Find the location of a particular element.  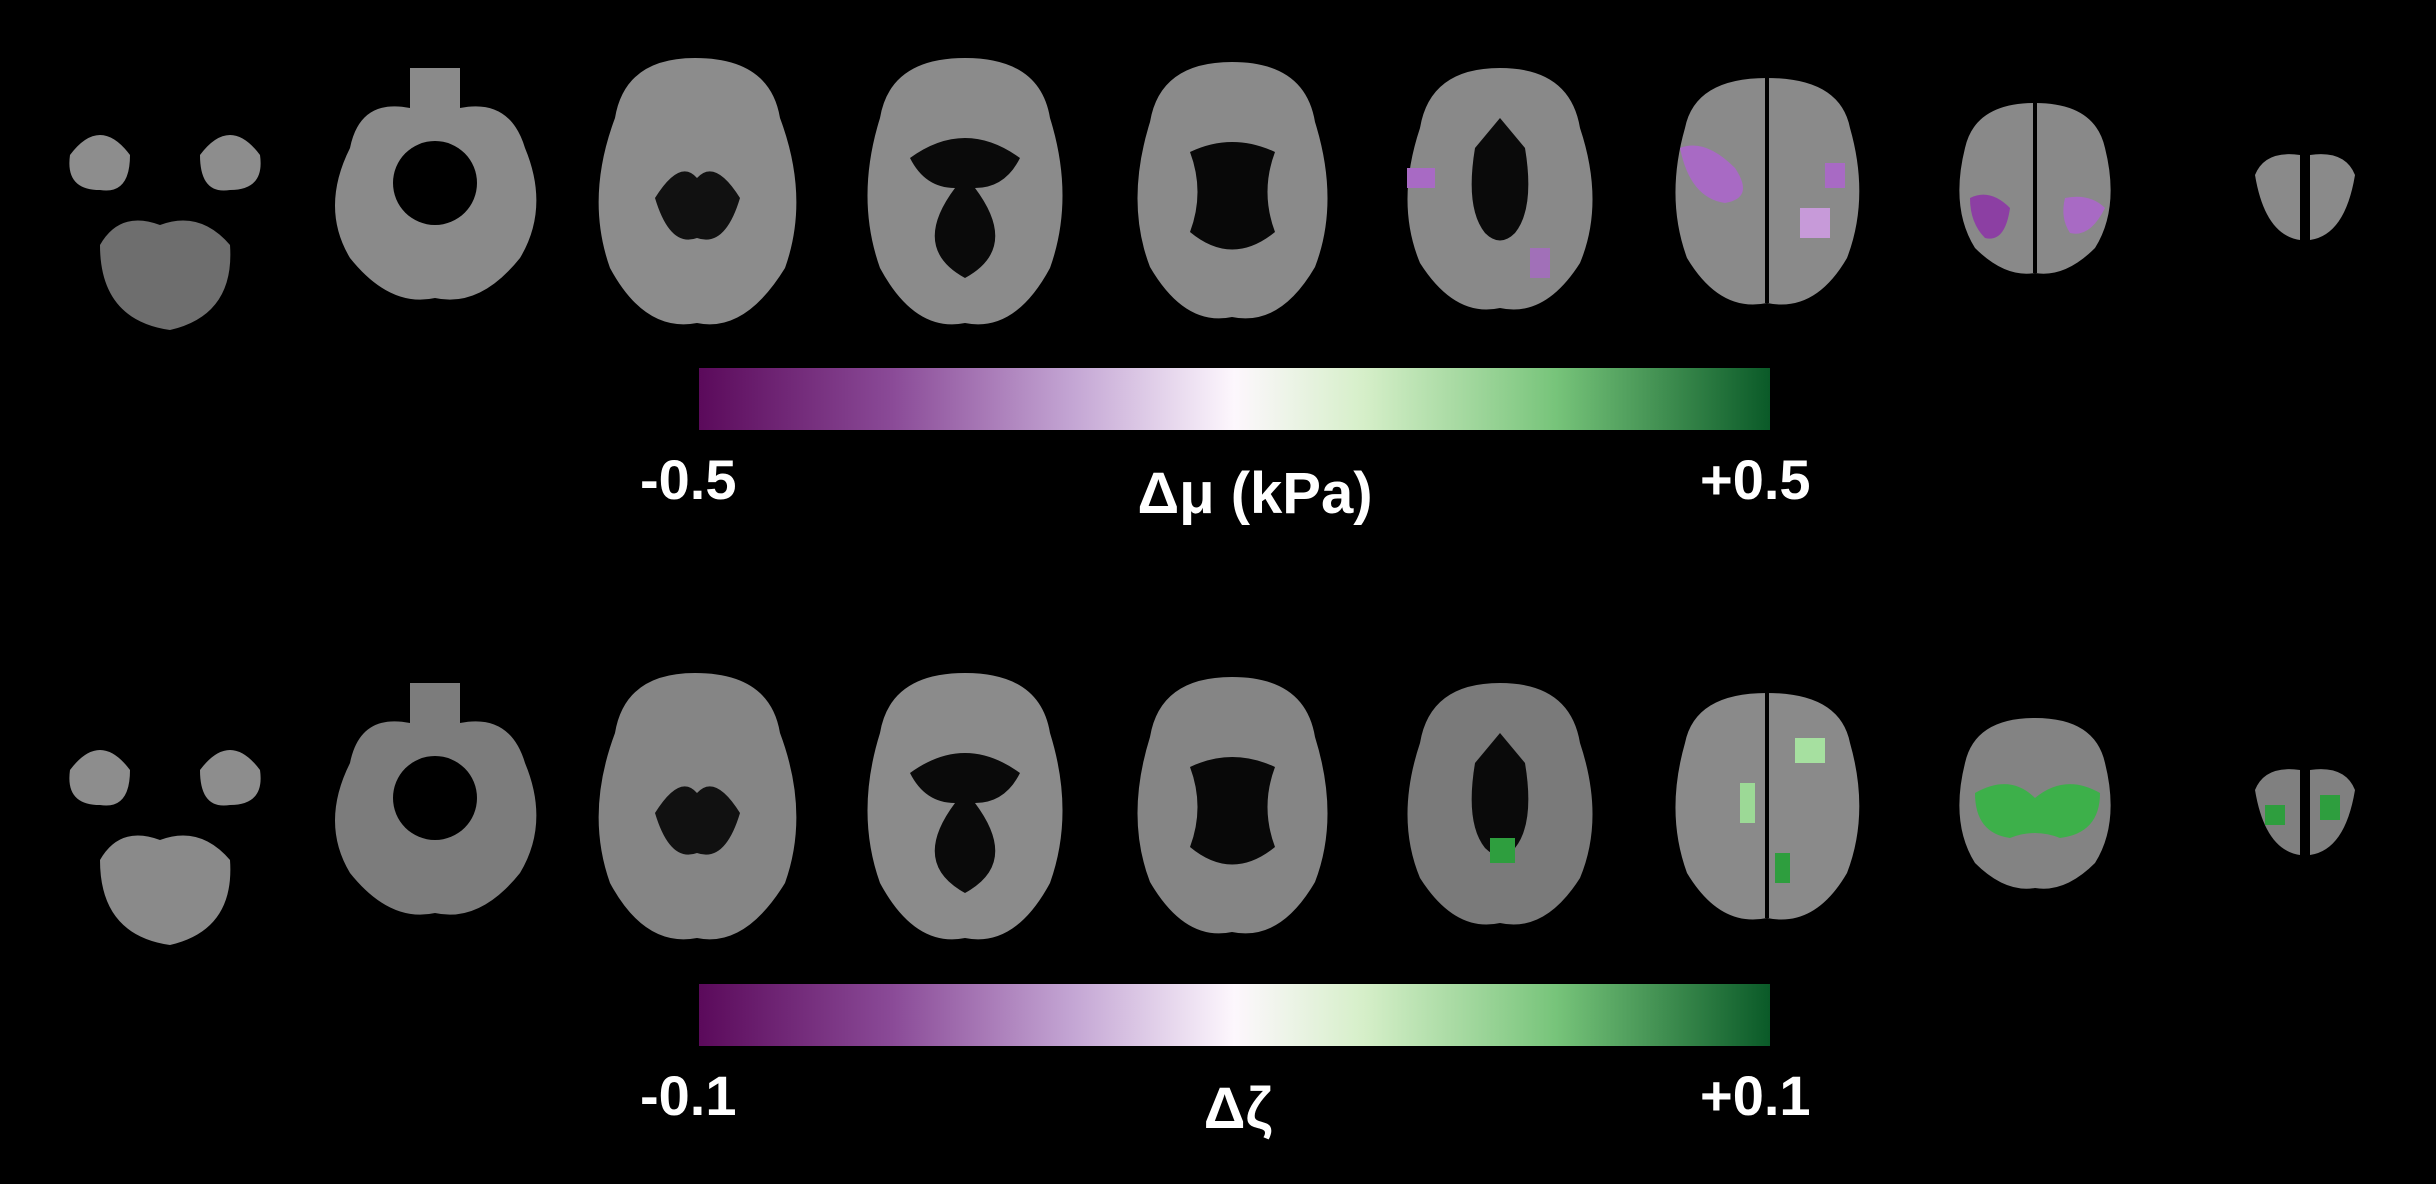

colorbar-top-title: Δμ (kPa) is located at coordinates (1255, 493).